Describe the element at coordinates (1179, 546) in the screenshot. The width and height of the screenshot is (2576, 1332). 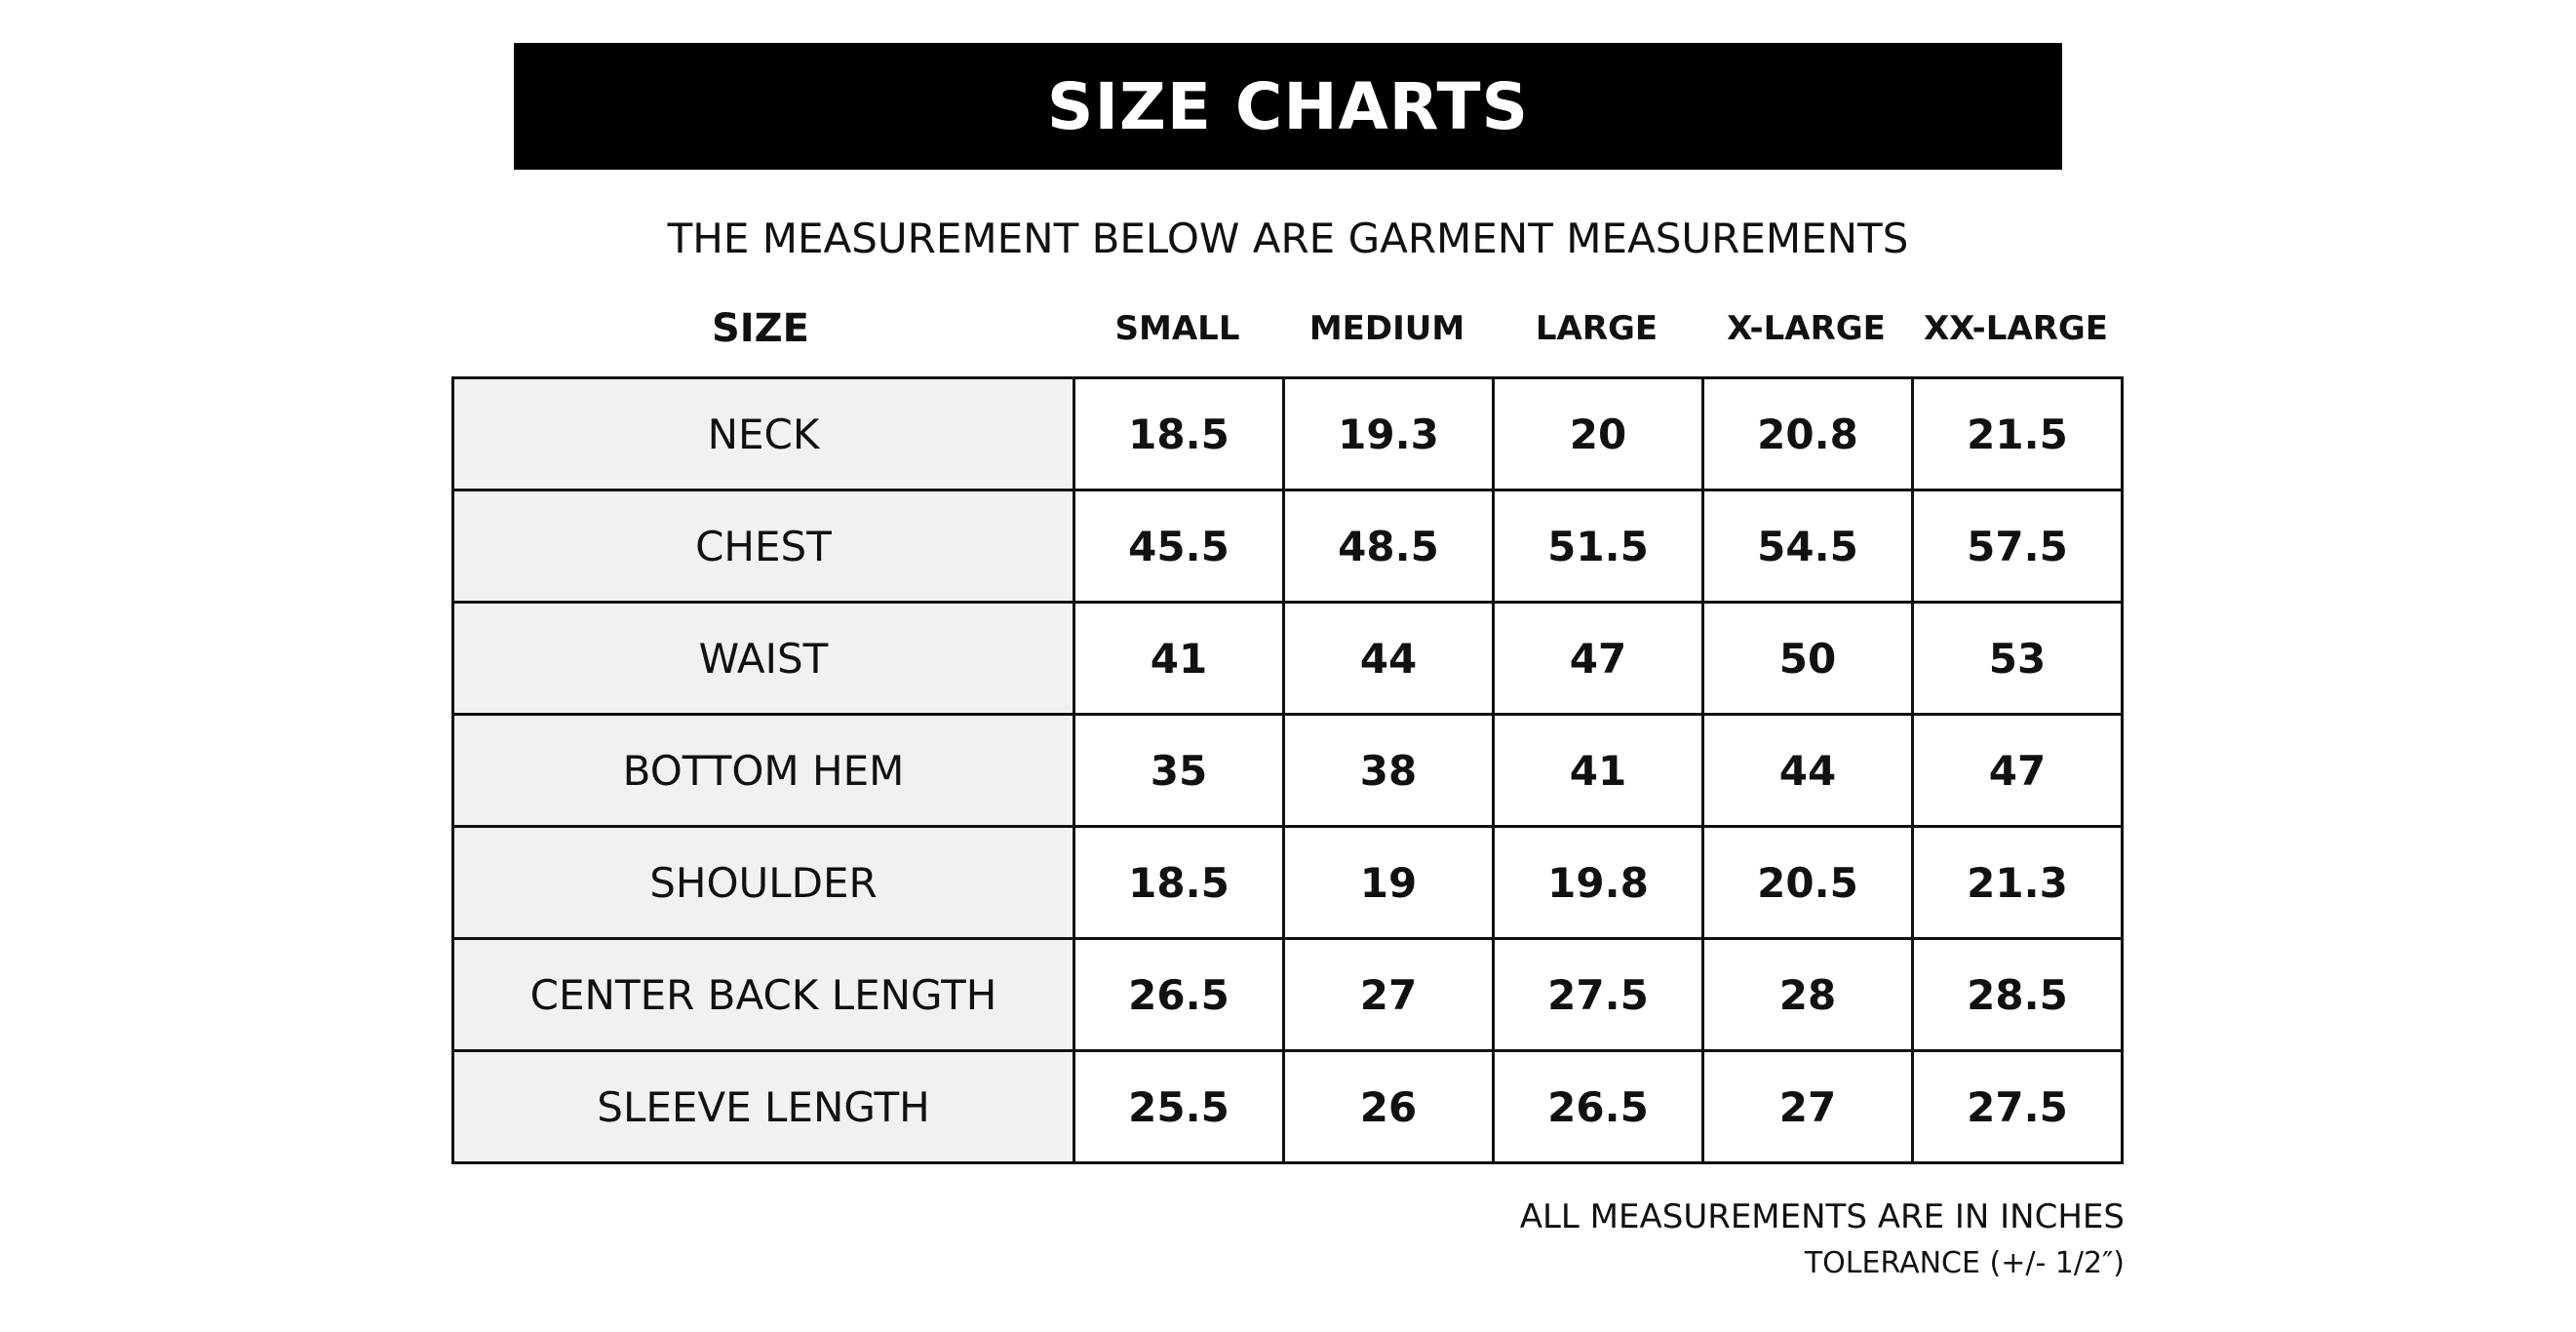
I see `cell-value: 45.5` at that location.